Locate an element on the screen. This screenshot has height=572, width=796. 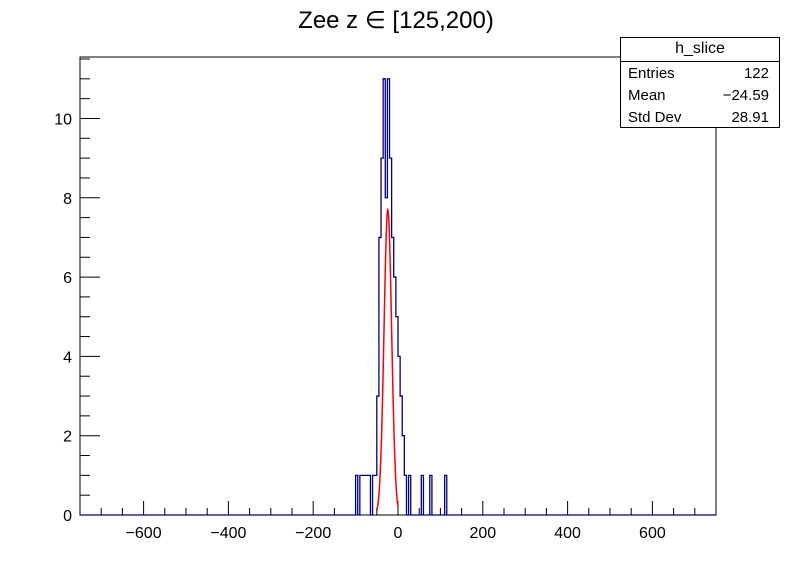
stats-row-stddev: Std Dev 28.91 is located at coordinates (700, 117).